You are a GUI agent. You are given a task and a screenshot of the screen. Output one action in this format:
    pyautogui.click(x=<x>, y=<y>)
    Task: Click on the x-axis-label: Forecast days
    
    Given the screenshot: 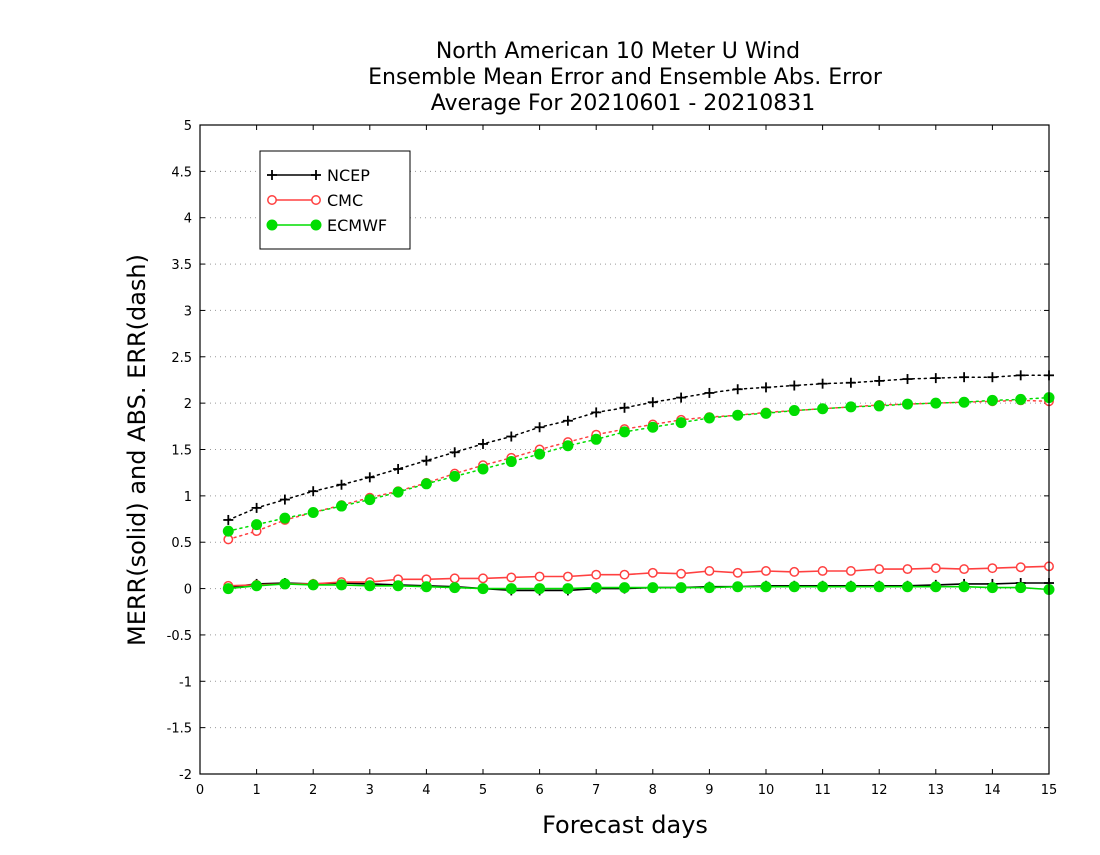 What is the action you would take?
    pyautogui.click(x=625, y=825)
    